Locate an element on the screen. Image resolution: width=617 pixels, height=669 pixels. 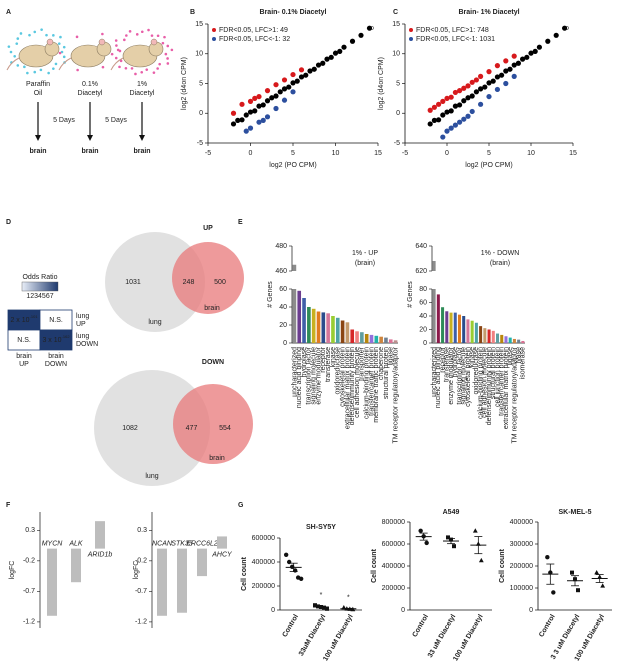
x-tick-label: 5 is located at coordinates (293, 153).